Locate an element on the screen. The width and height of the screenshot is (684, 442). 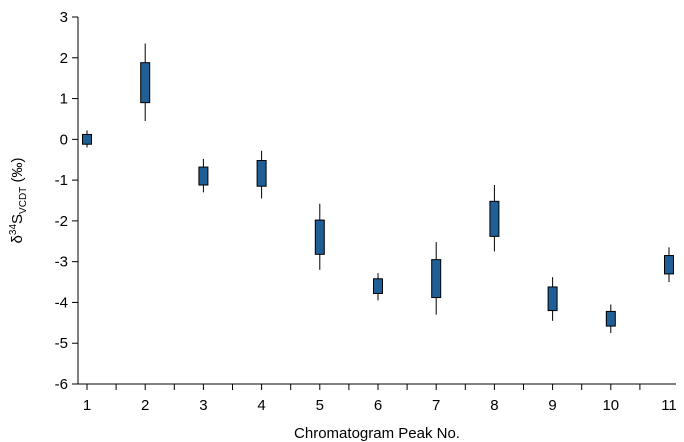
y-label-subscript: VCDT is located at coordinates (23, 200).